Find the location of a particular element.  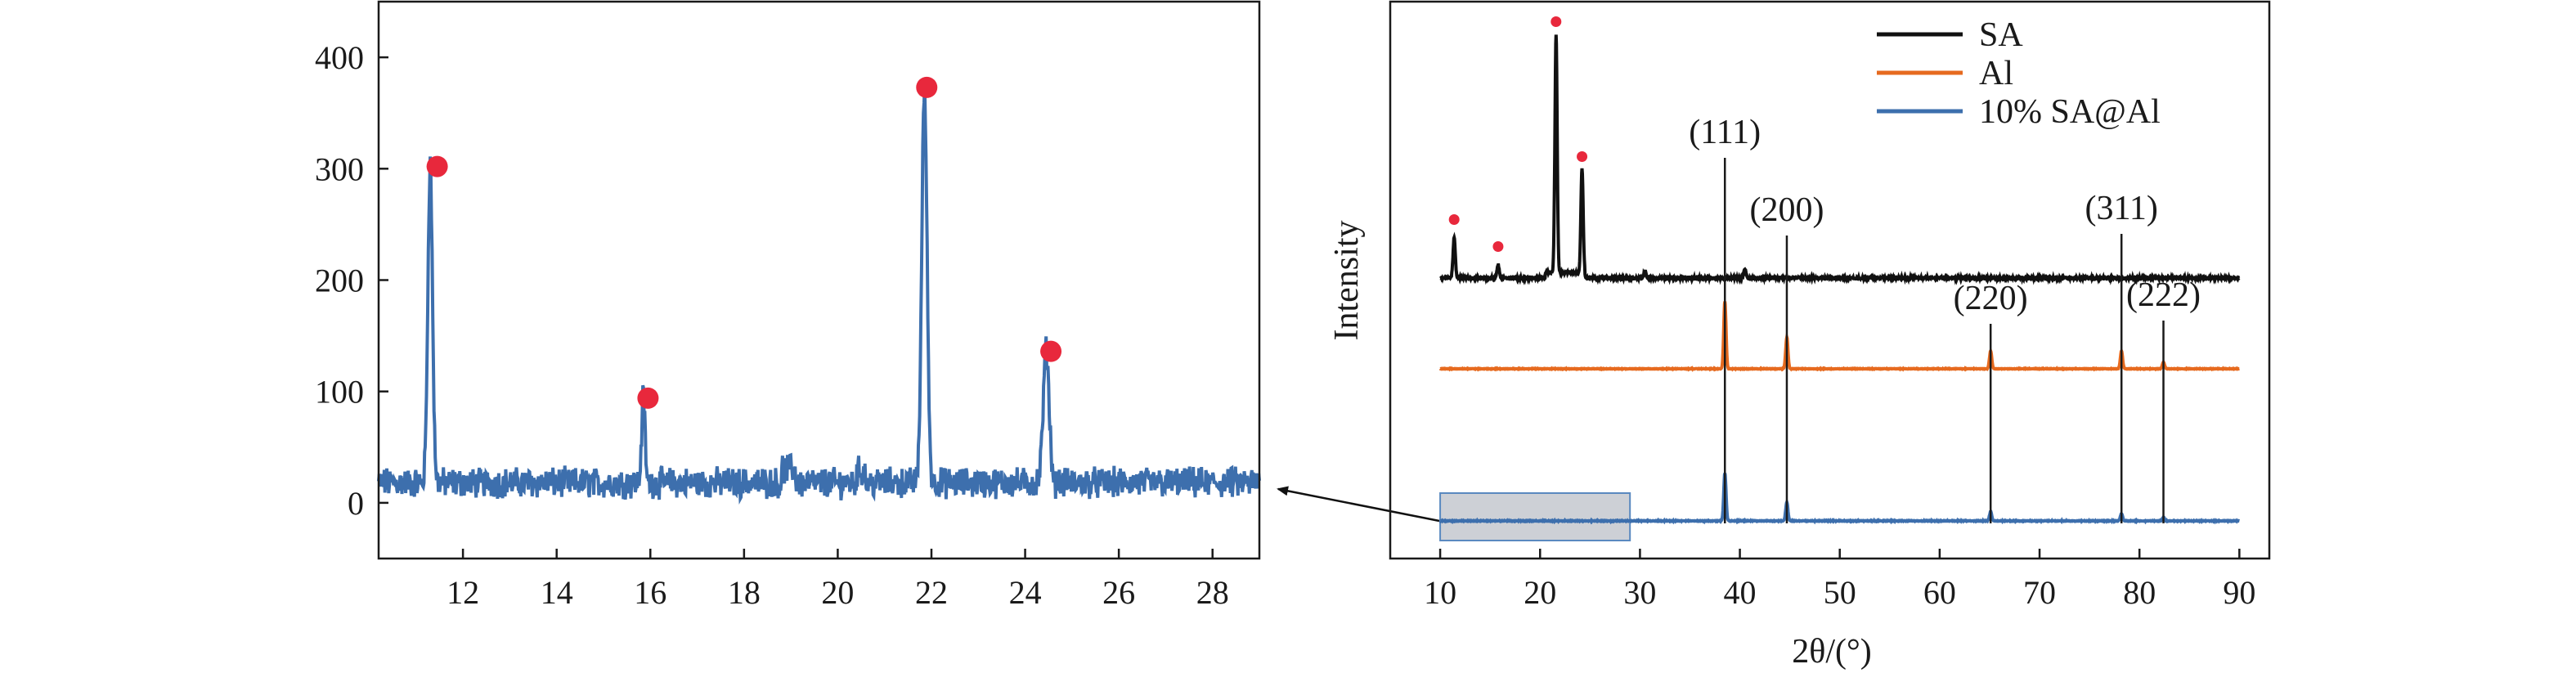

legend-label: SA is located at coordinates (2001, 35).